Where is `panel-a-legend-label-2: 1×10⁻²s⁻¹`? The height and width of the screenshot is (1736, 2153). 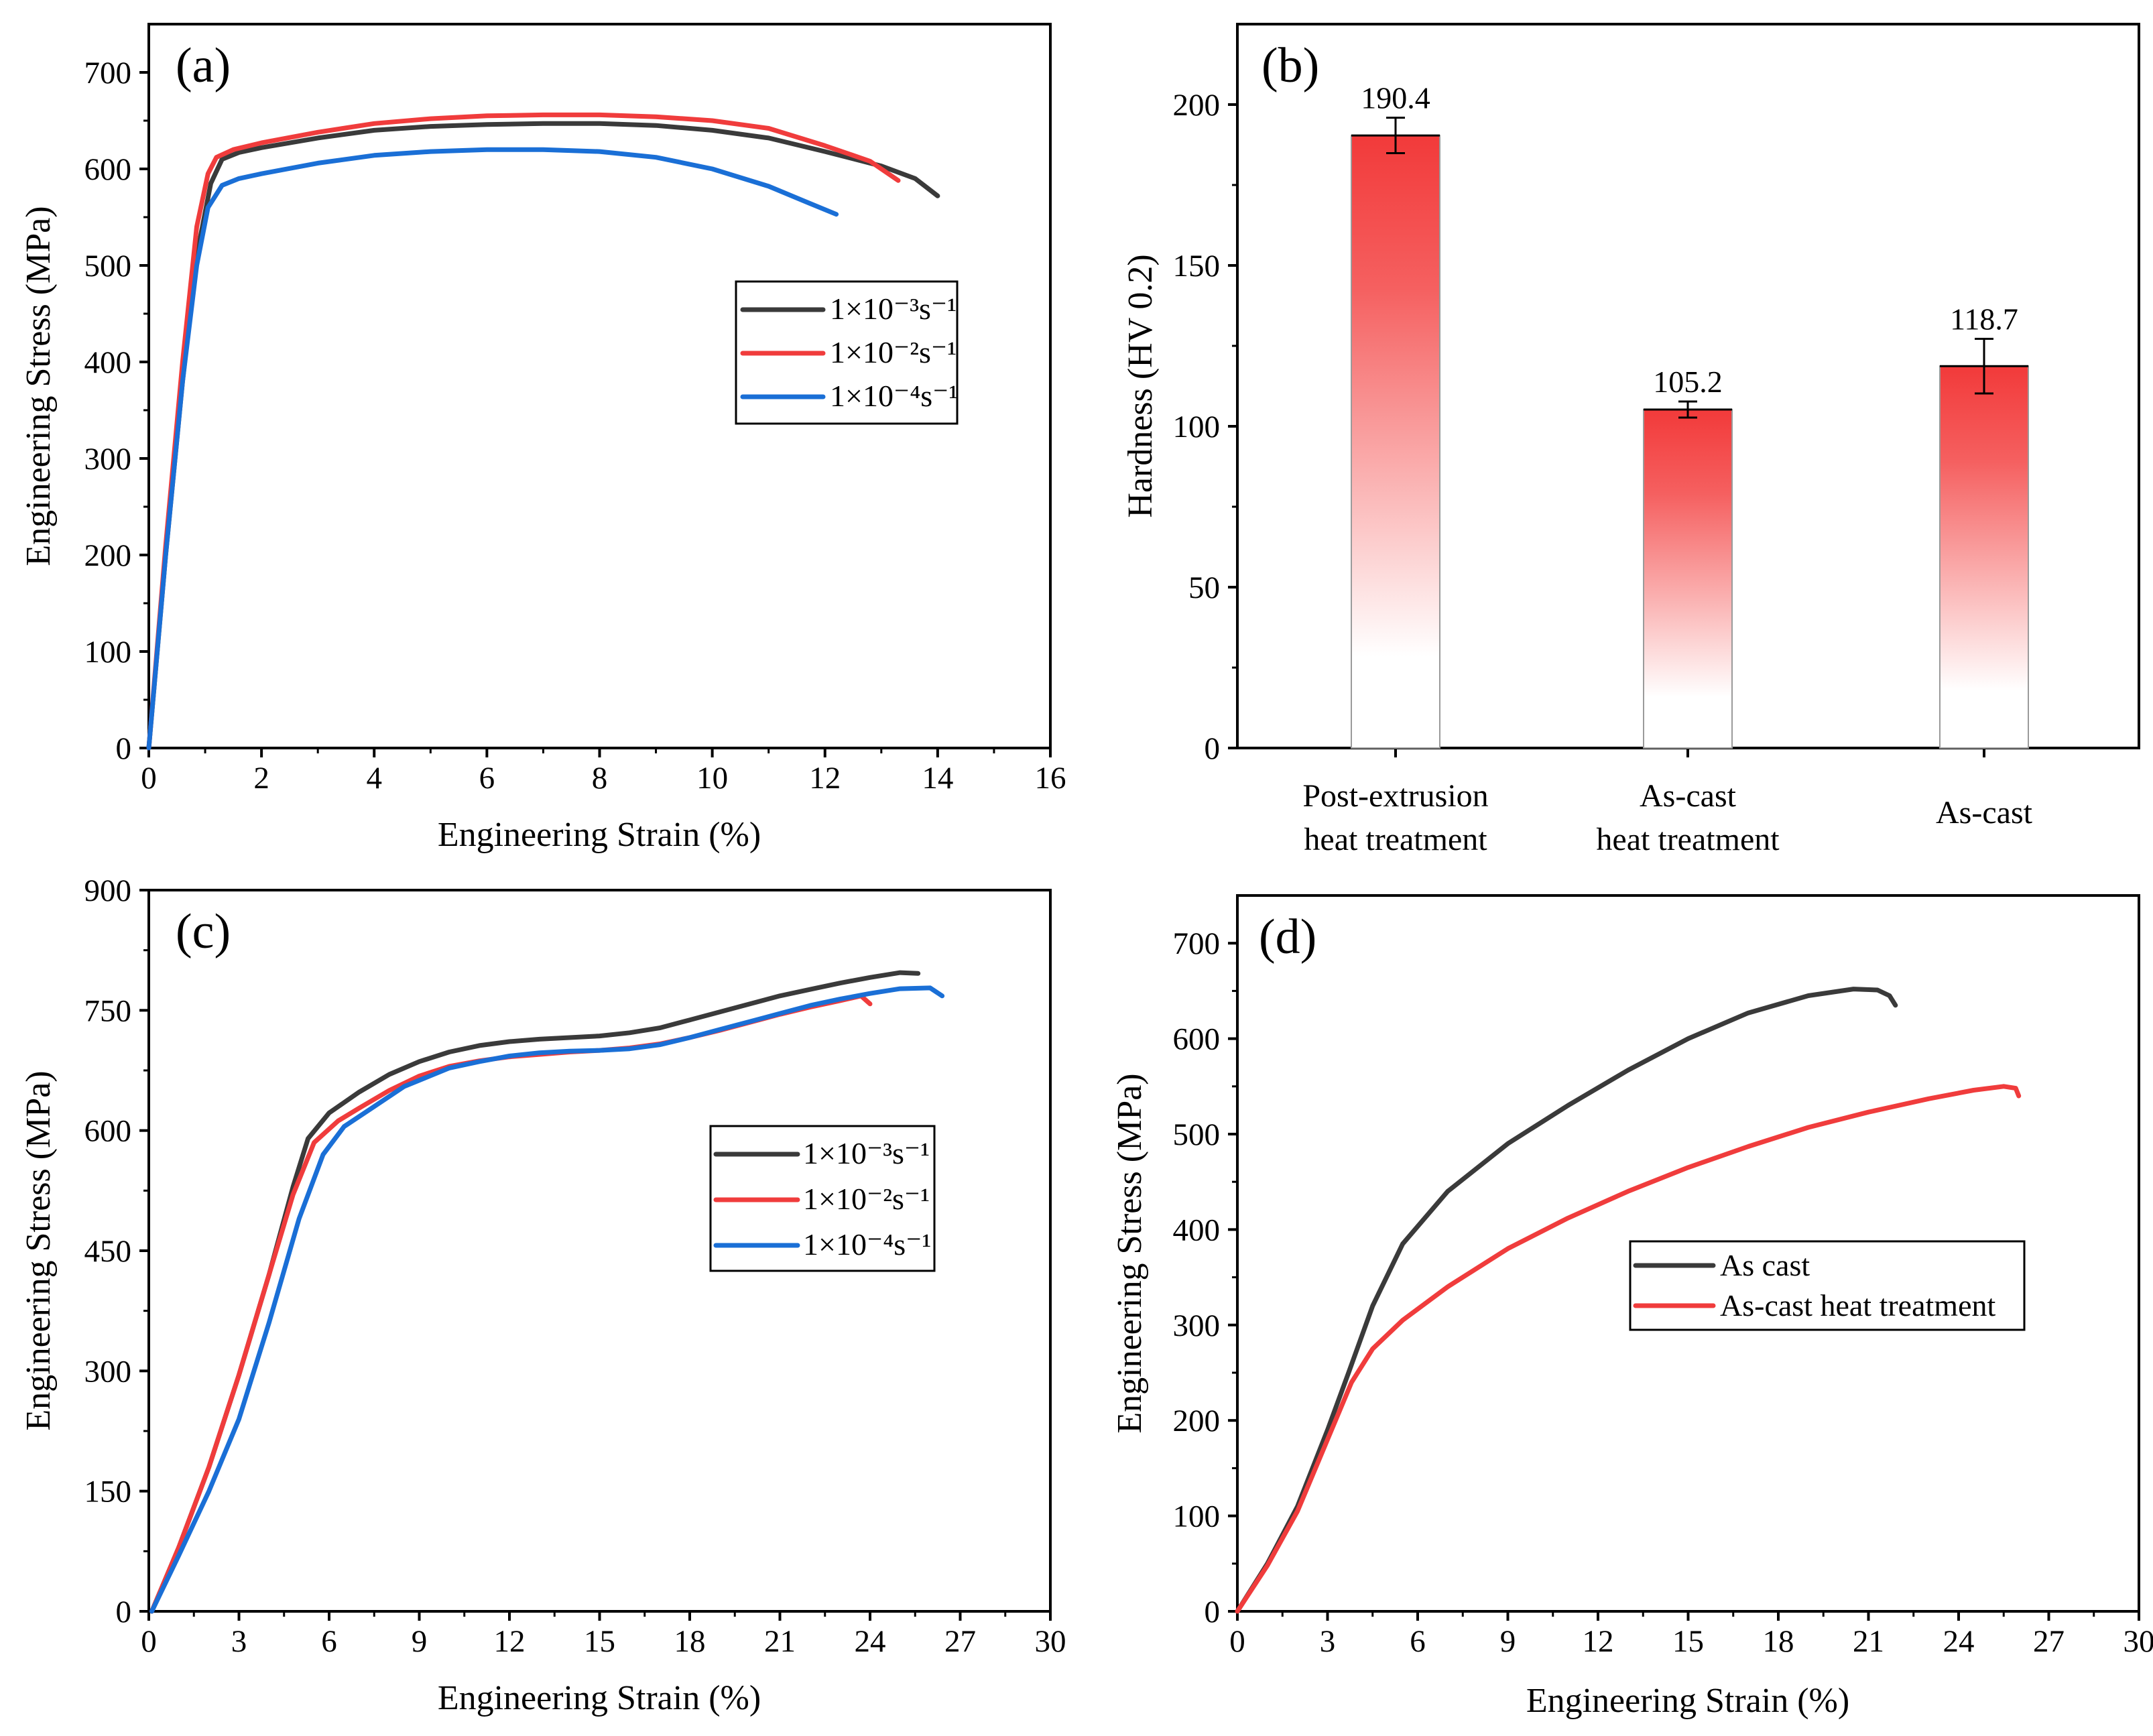
panel-a-legend-label-2: 1×10⁻²s⁻¹ is located at coordinates (893, 352).